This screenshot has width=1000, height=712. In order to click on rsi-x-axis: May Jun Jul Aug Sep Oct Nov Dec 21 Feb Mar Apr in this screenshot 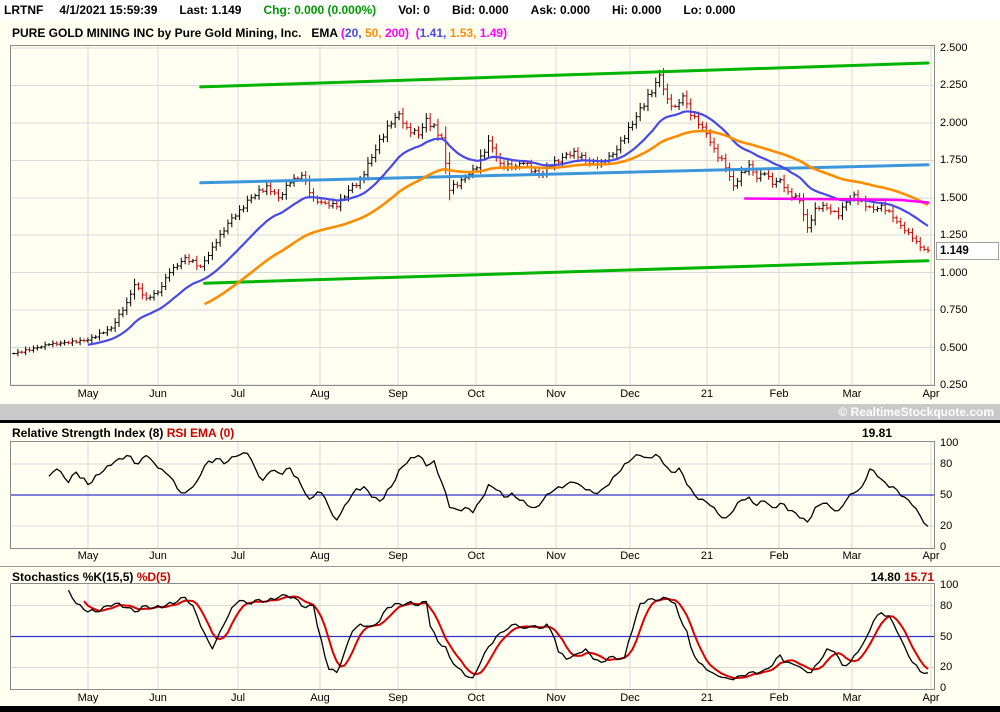, I will do `click(500, 557)`.